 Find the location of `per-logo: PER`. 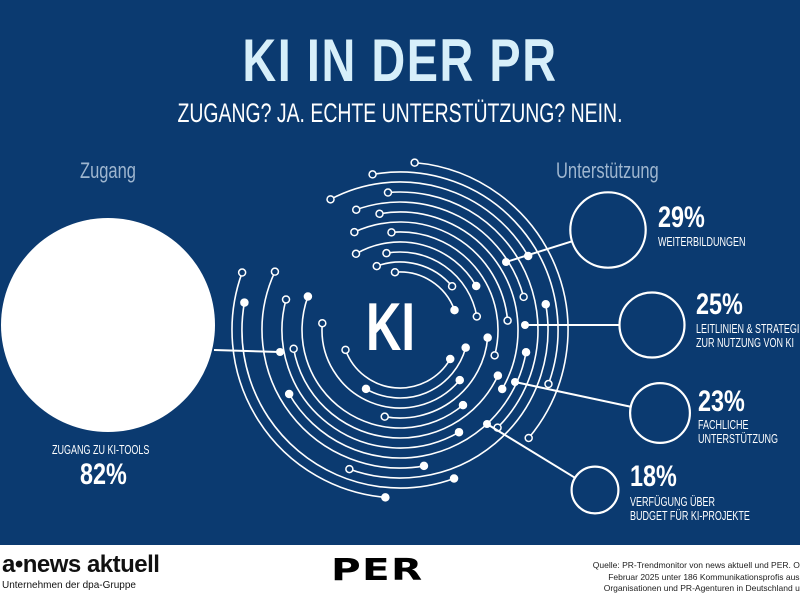

per-logo: PER is located at coordinates (377, 570).